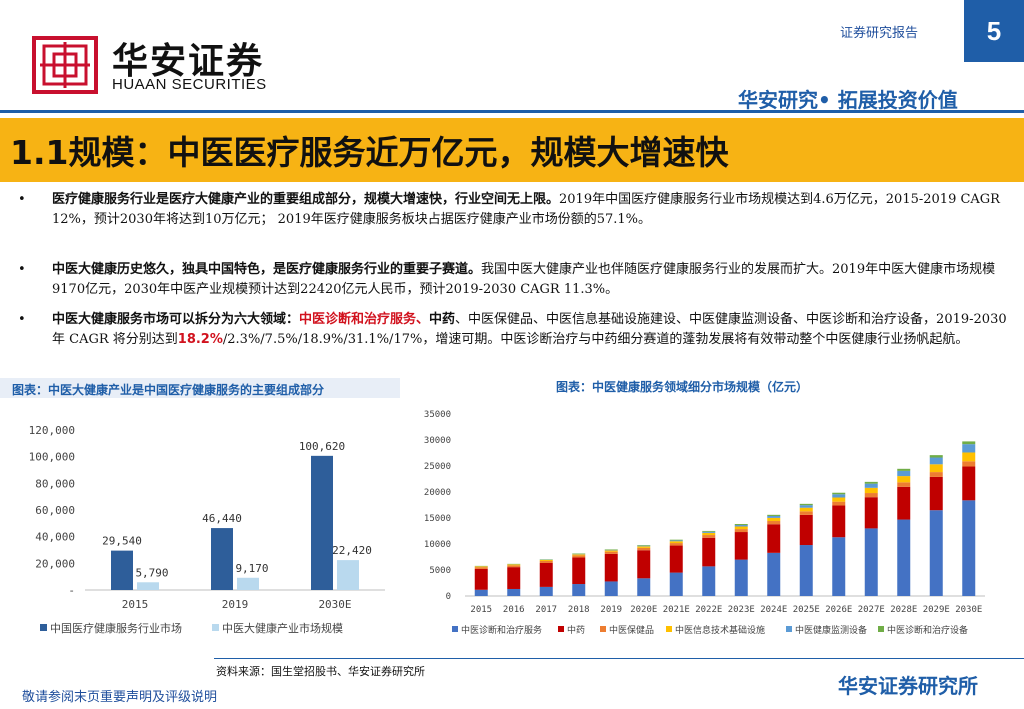 This screenshot has height=709, width=1024. I want to click on y-tick-label: 20,000, so click(55, 563).